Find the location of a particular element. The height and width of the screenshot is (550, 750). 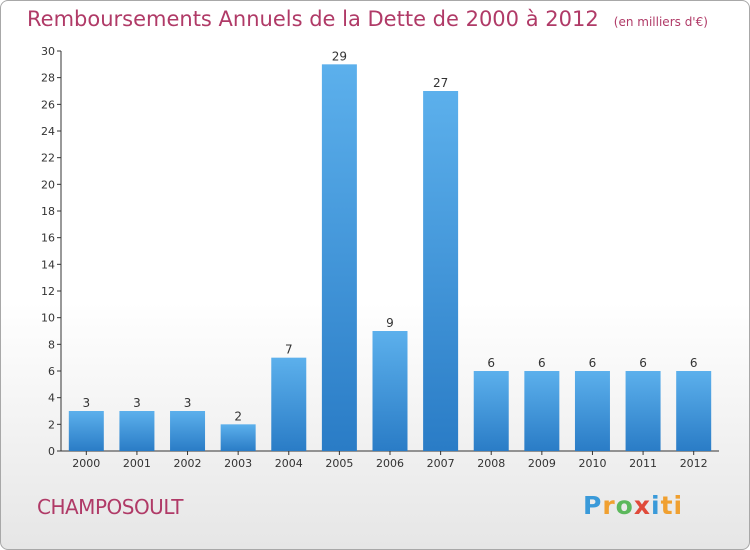

bar-value-label: 27 is located at coordinates (440, 83).